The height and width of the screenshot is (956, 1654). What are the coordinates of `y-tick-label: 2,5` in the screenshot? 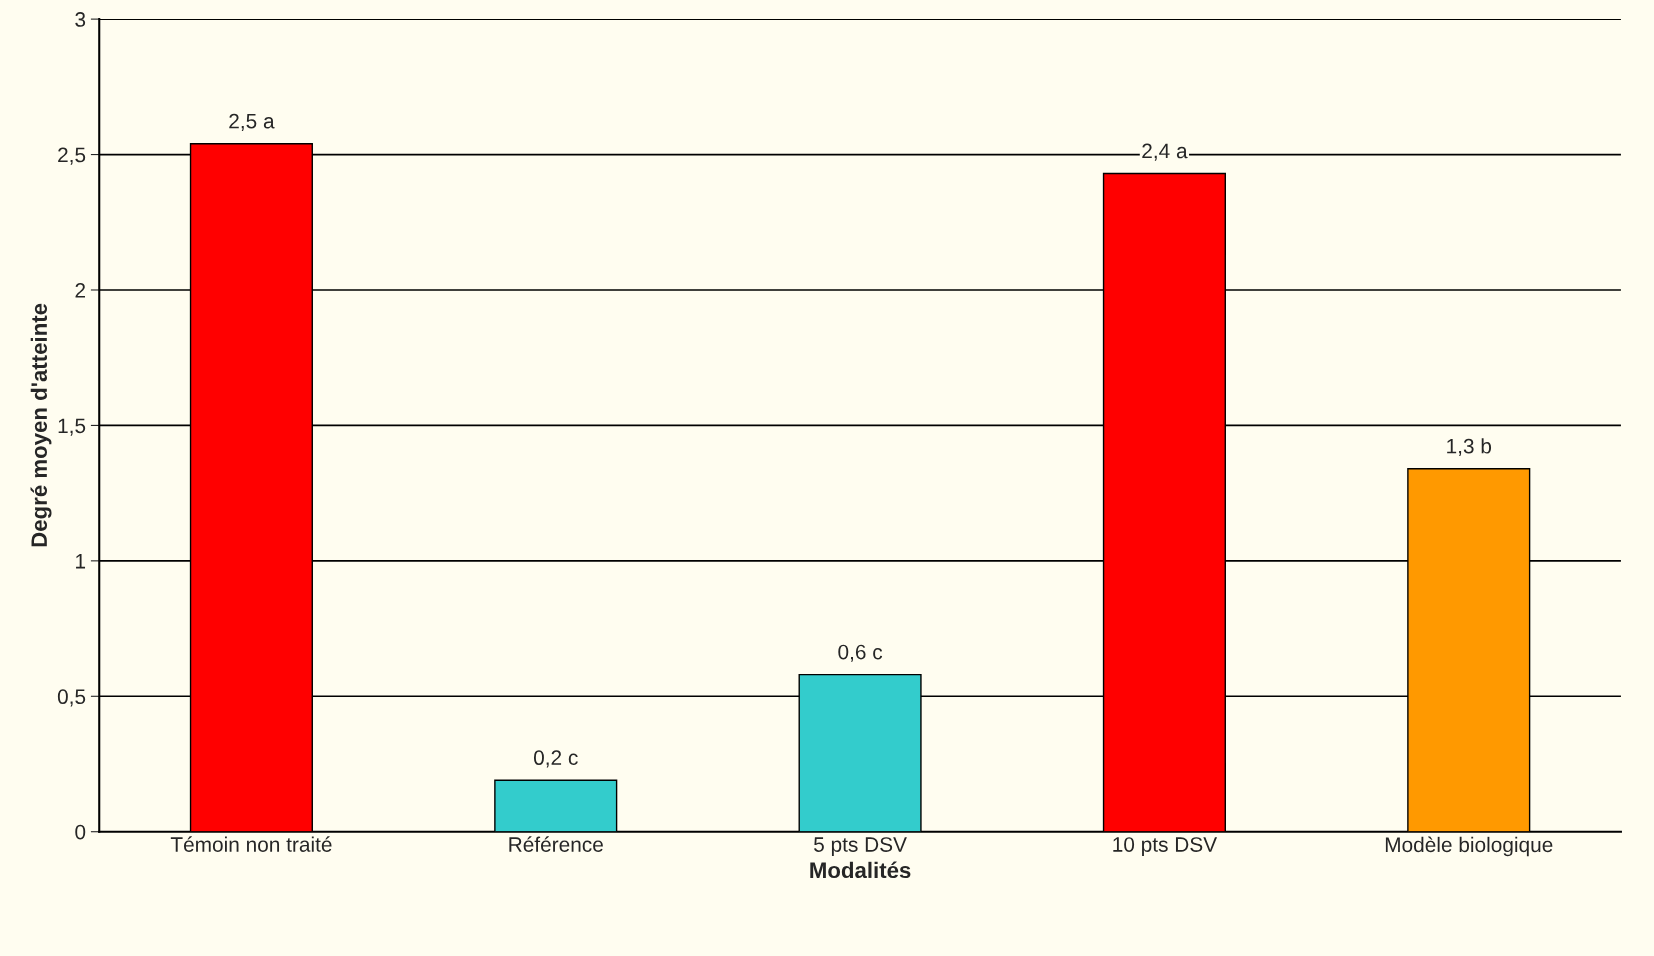 It's located at (72, 156).